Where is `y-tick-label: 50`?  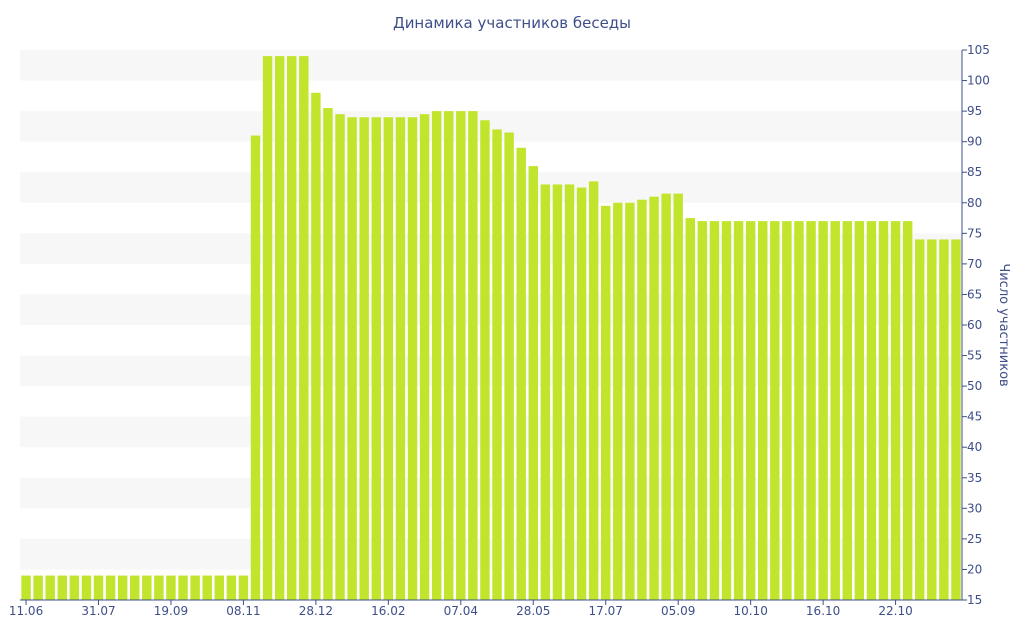 y-tick-label: 50 is located at coordinates (974, 386).